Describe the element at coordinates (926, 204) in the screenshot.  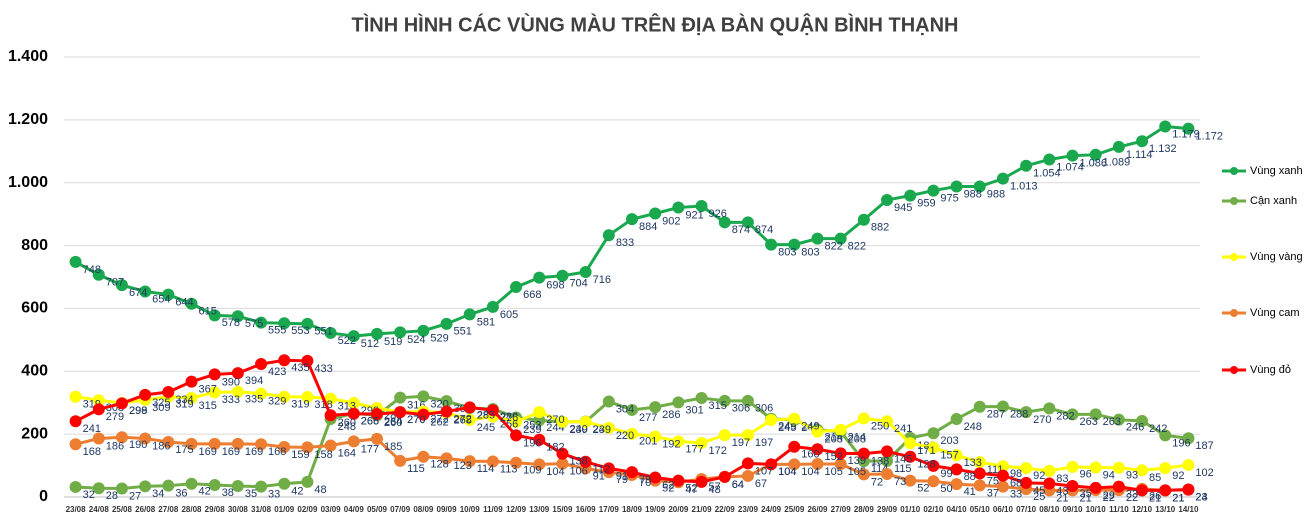
I see `data-label: 959` at that location.